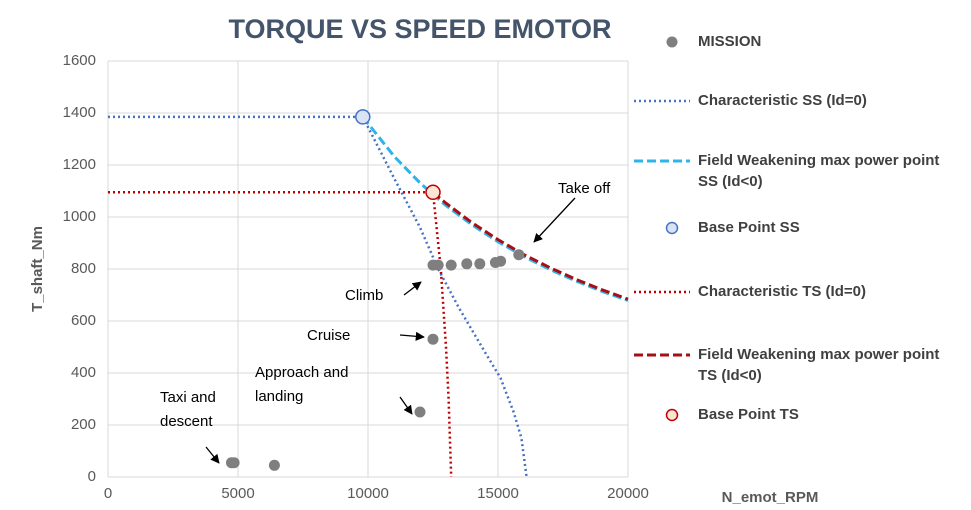  What do you see at coordinates (584, 188) in the screenshot?
I see `annotation: Take off` at bounding box center [584, 188].